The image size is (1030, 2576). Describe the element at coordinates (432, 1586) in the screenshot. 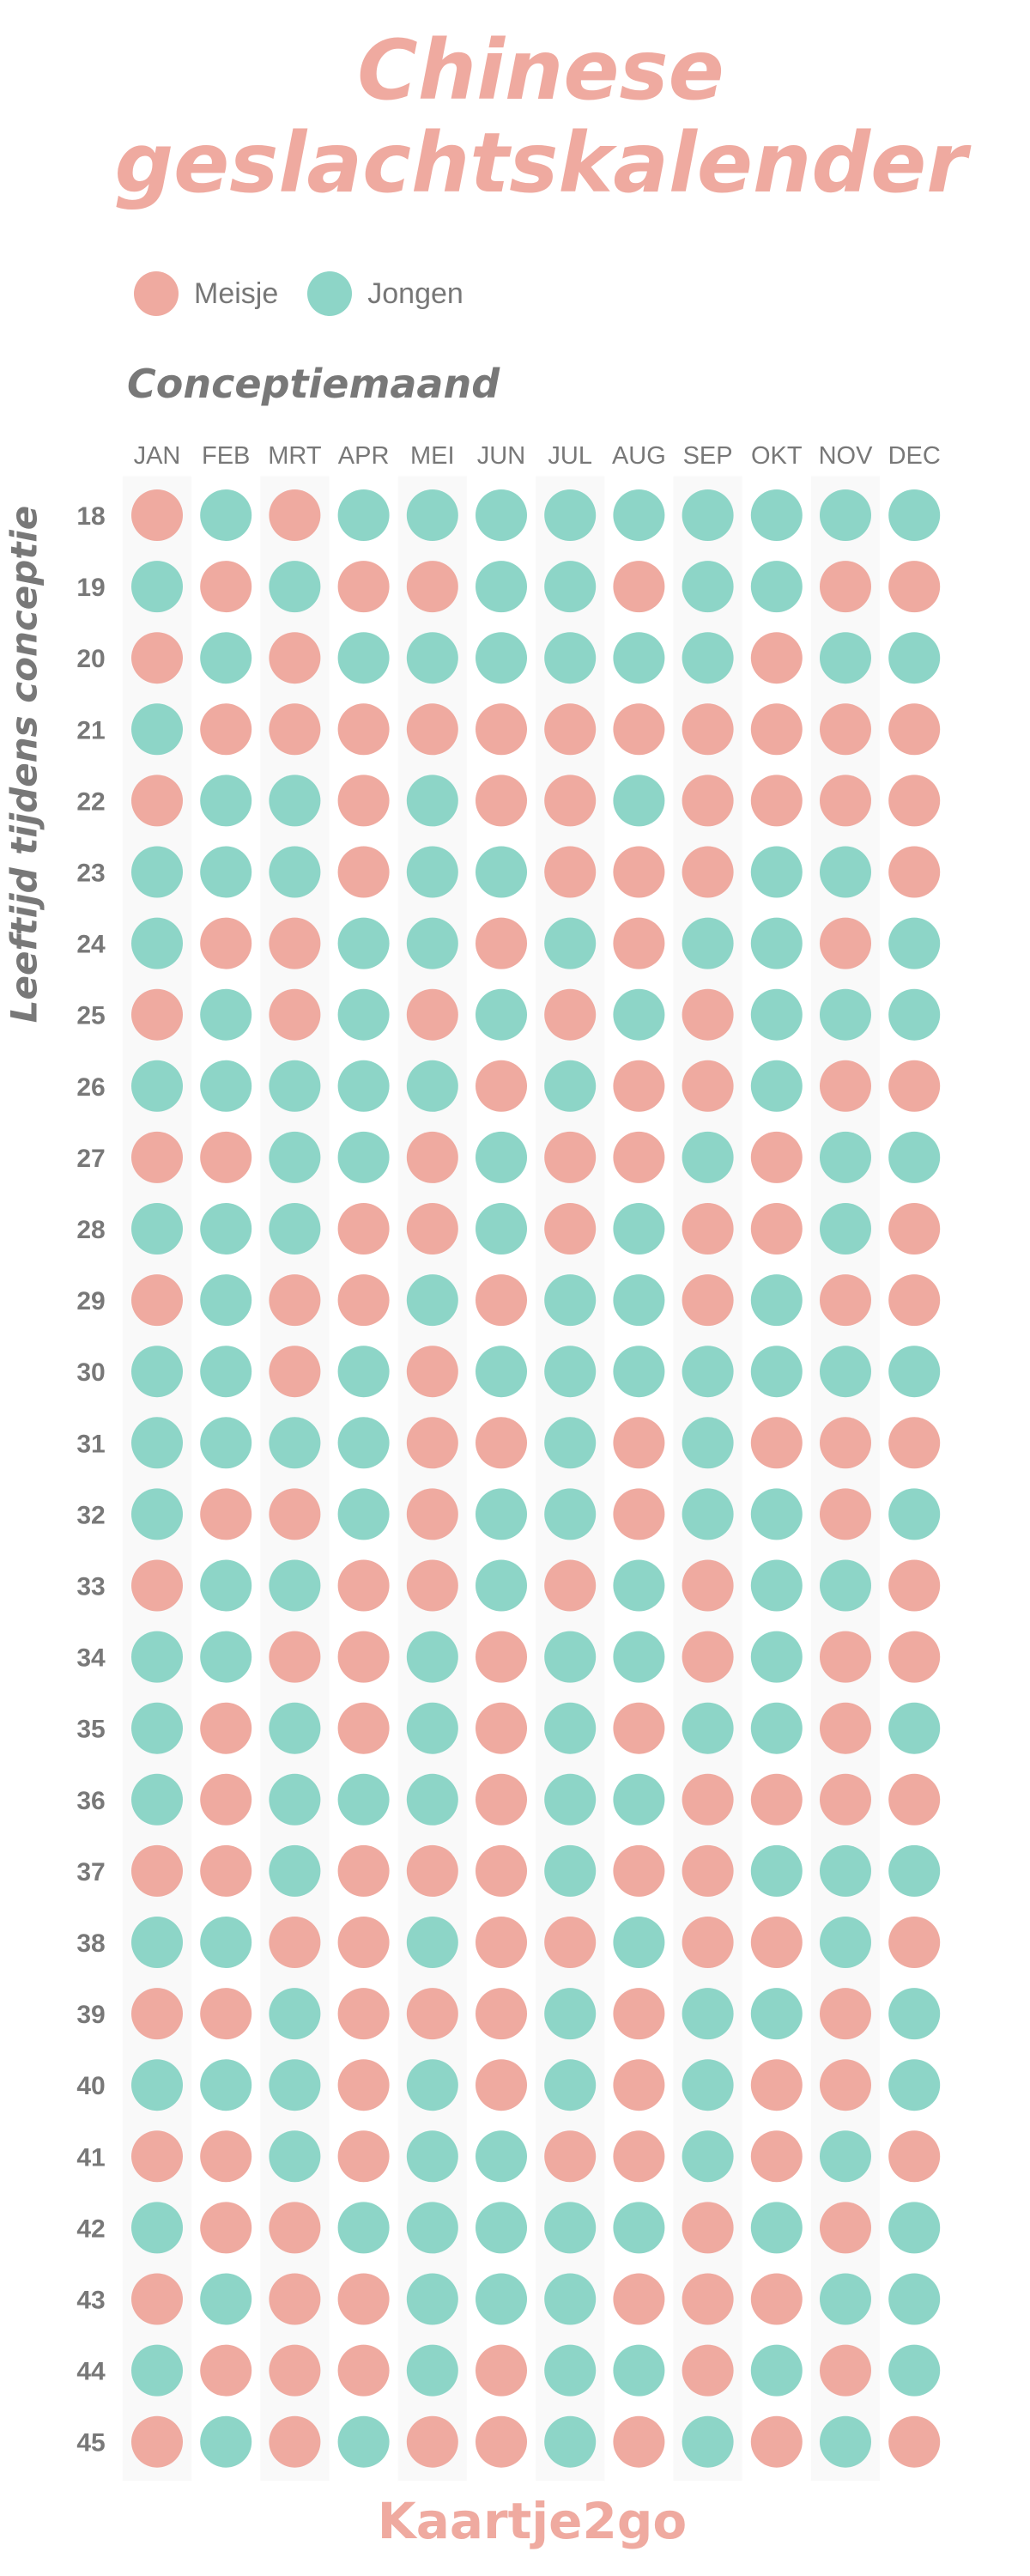

I see `dot-33-mei` at that location.